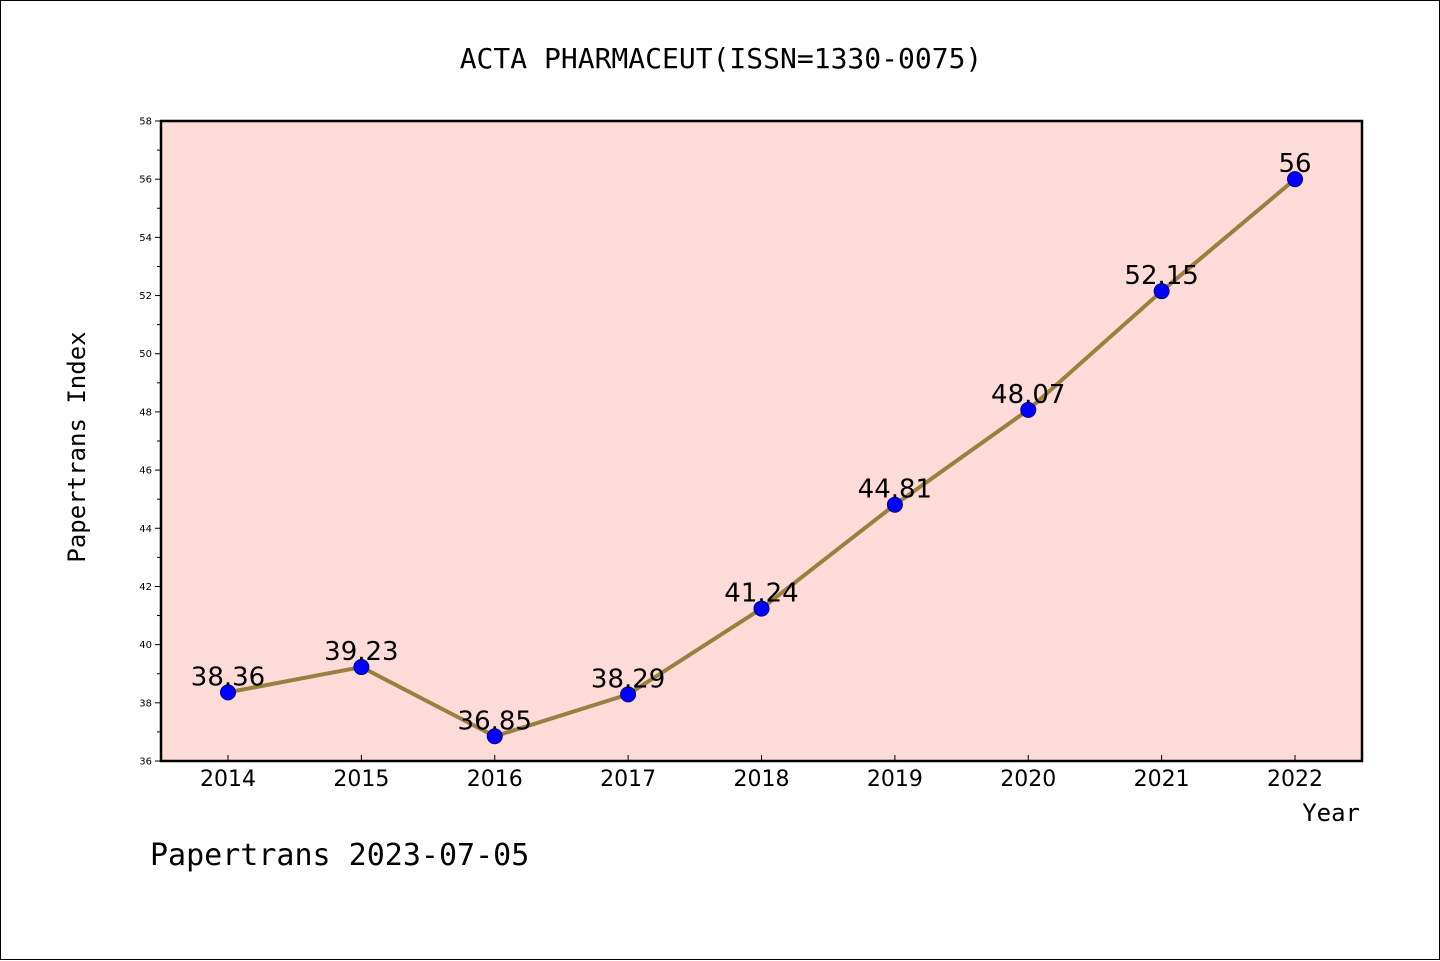 This screenshot has height=961, width=1440. Describe the element at coordinates (145, 471) in the screenshot. I see `y-tick-label: 46` at that location.